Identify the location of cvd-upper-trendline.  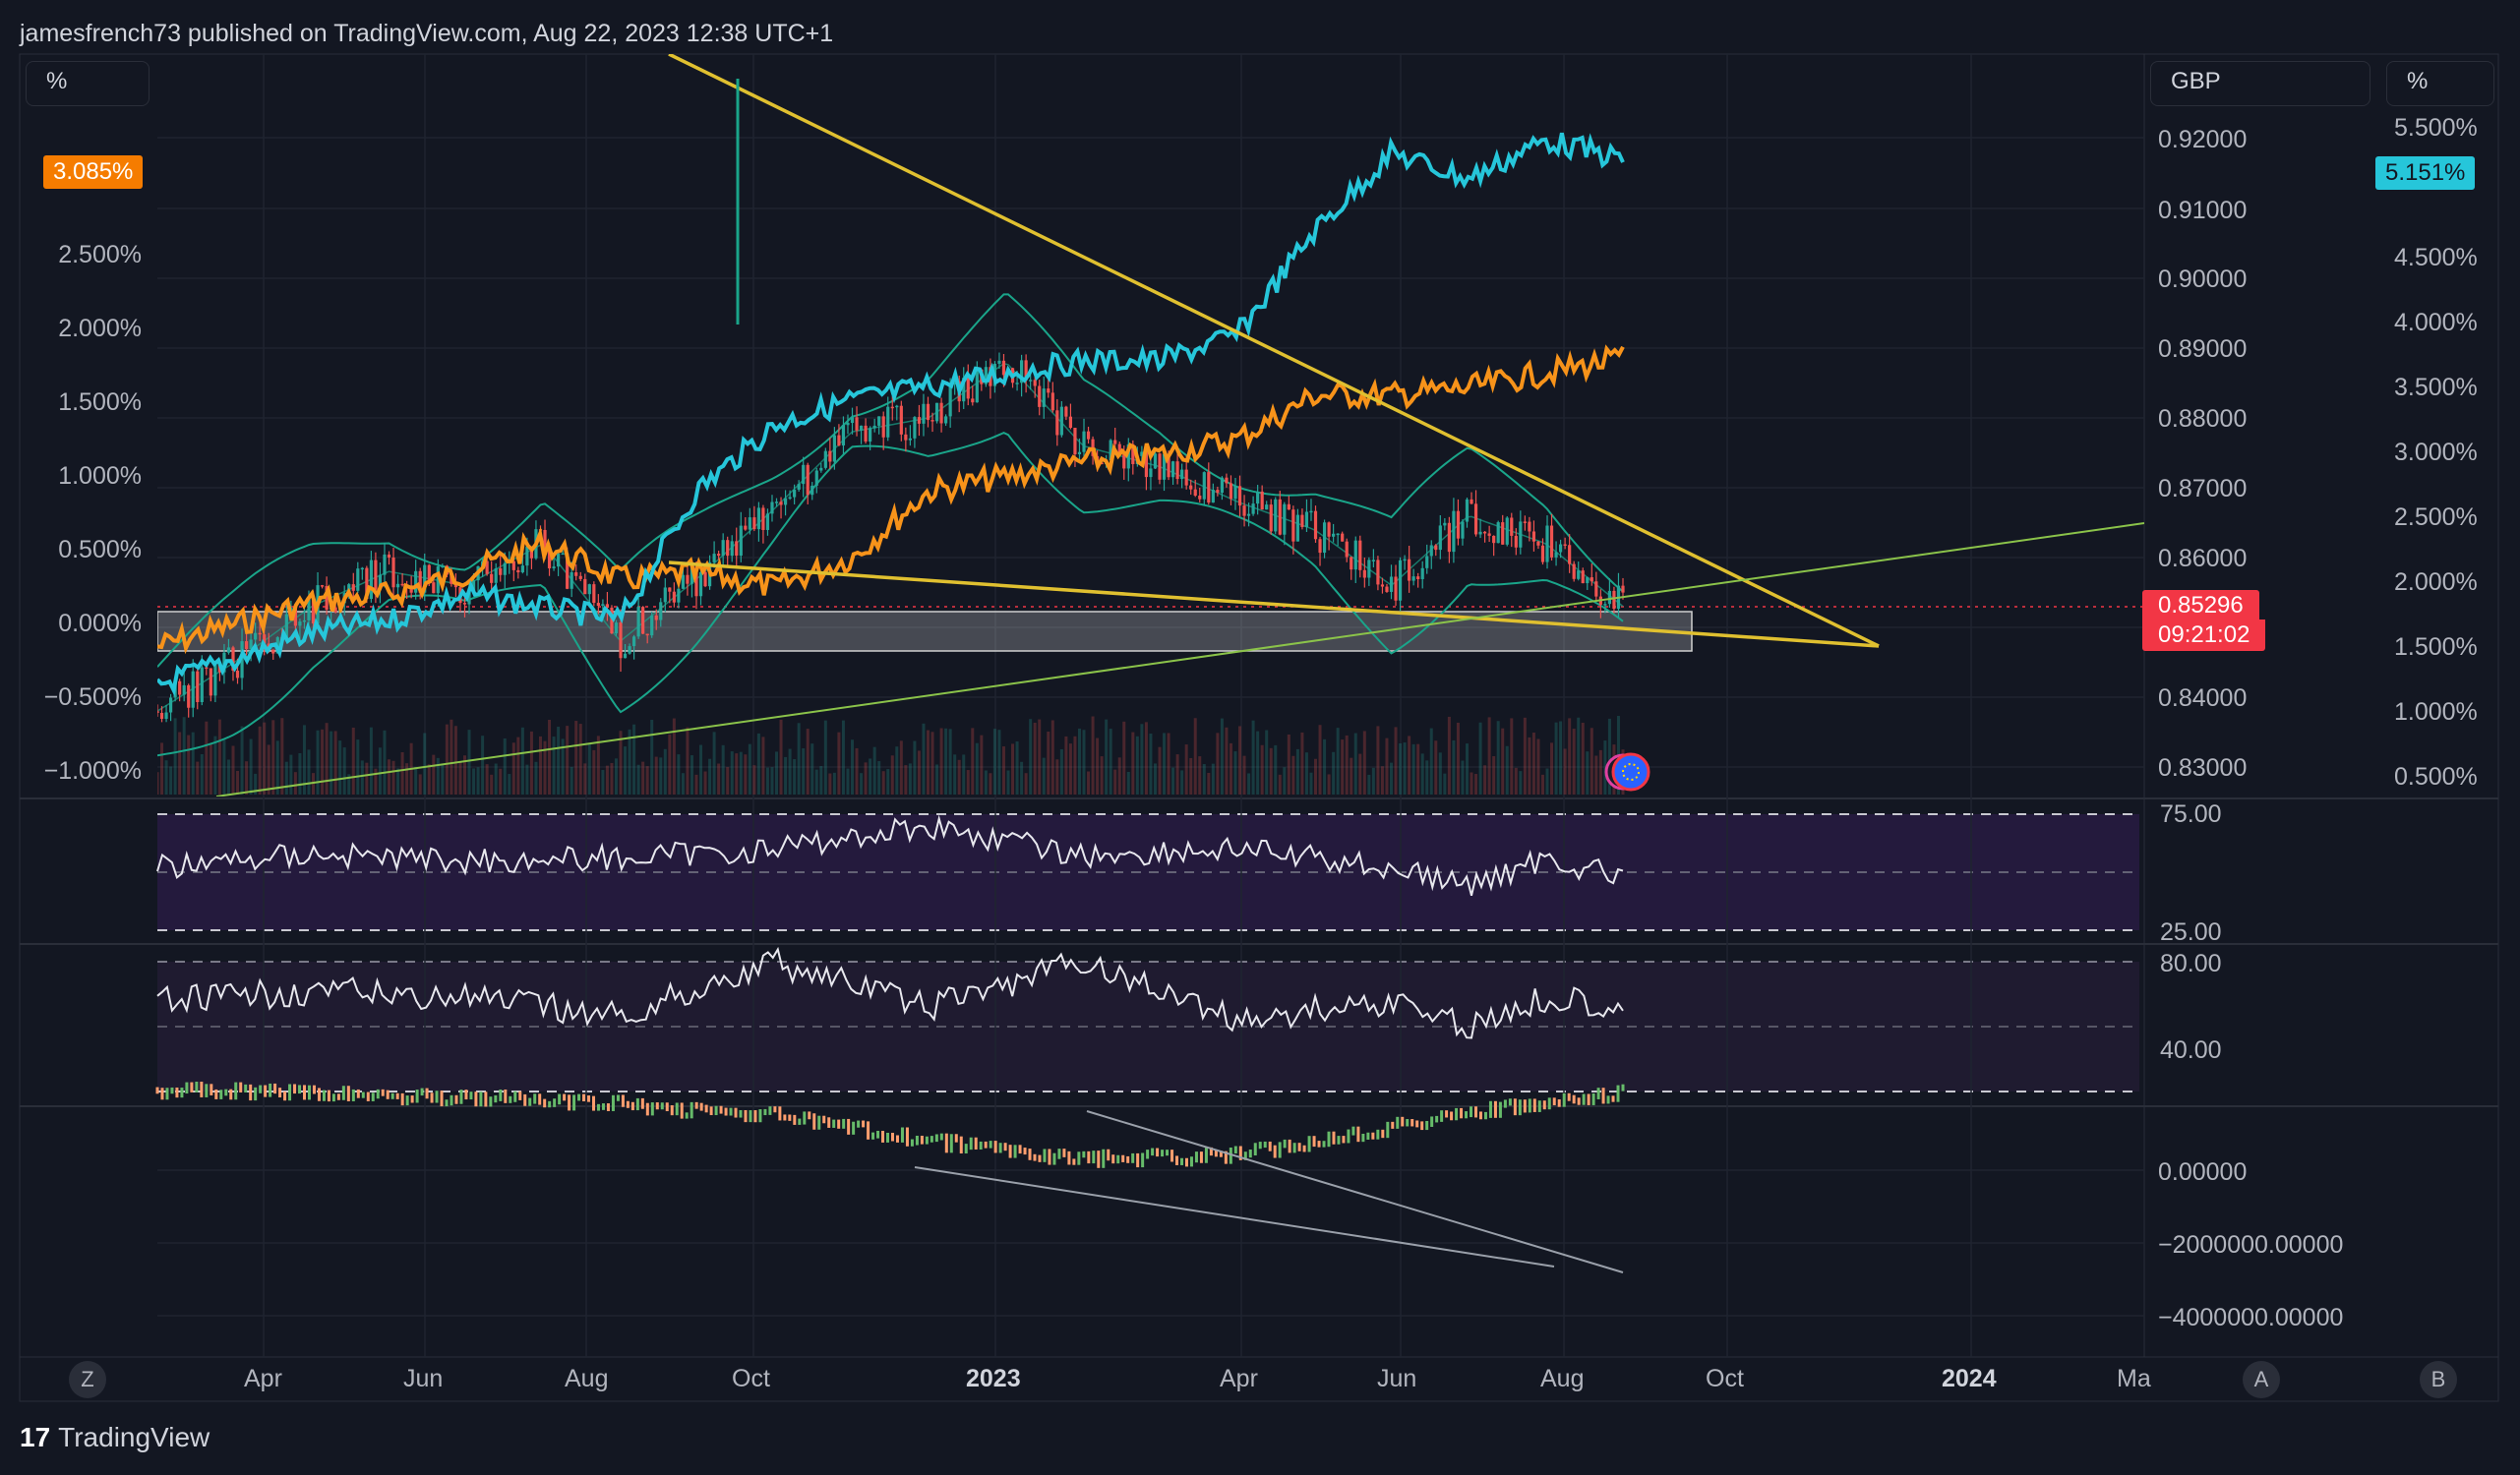
(1355, 1191).